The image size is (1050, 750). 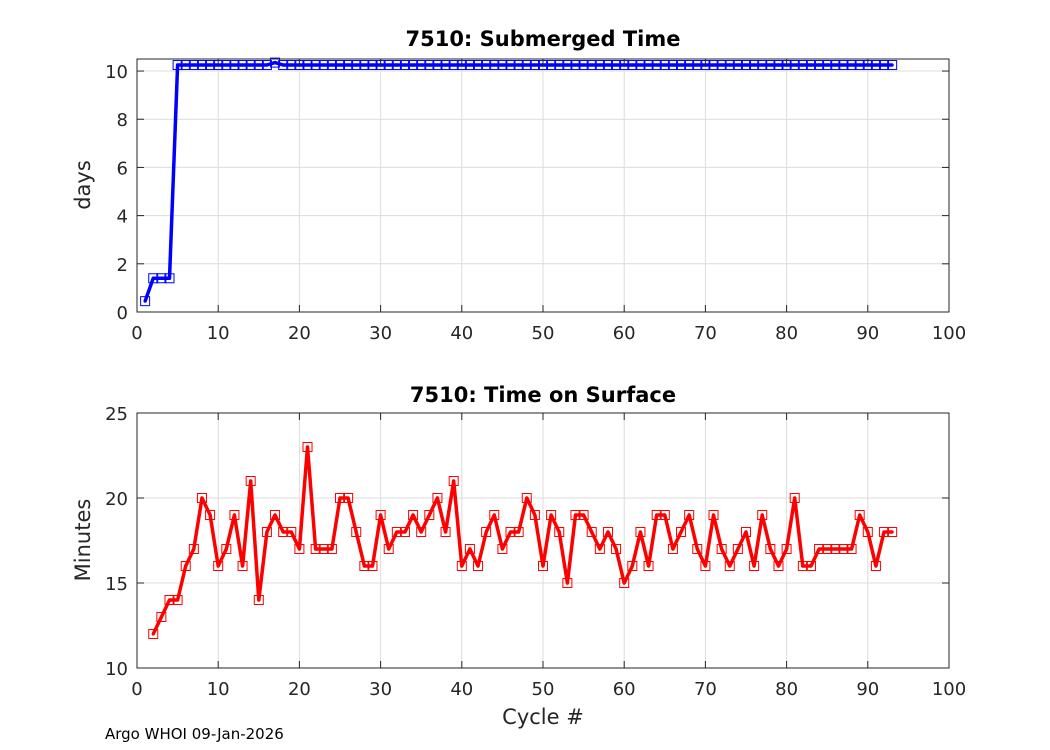 I want to click on surface-xtick-label: 100, so click(x=949, y=689).